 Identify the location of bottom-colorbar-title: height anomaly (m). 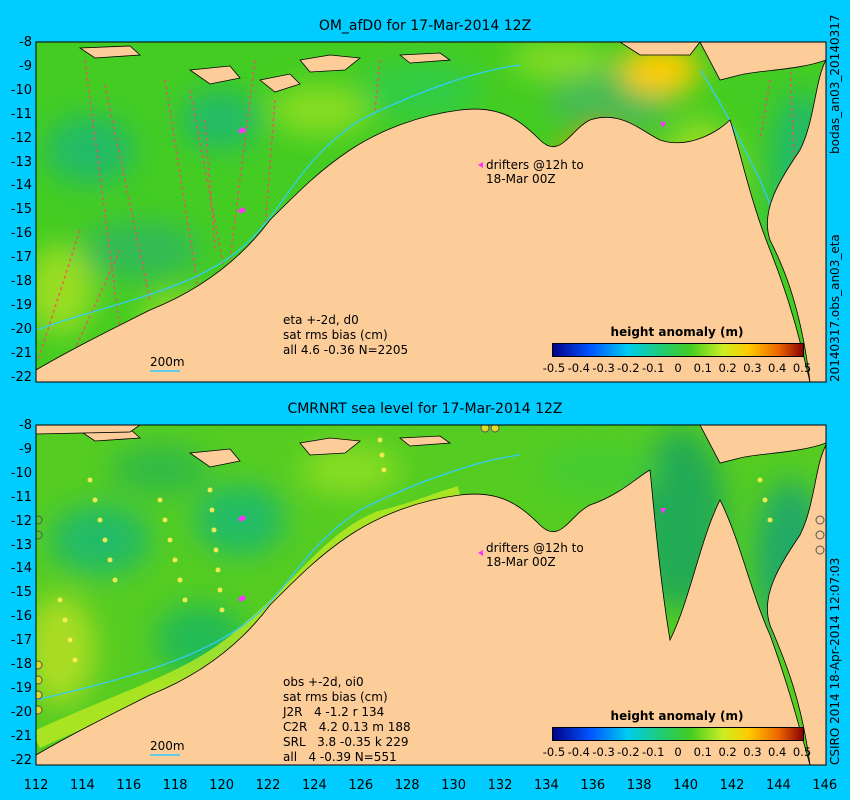
(677, 716).